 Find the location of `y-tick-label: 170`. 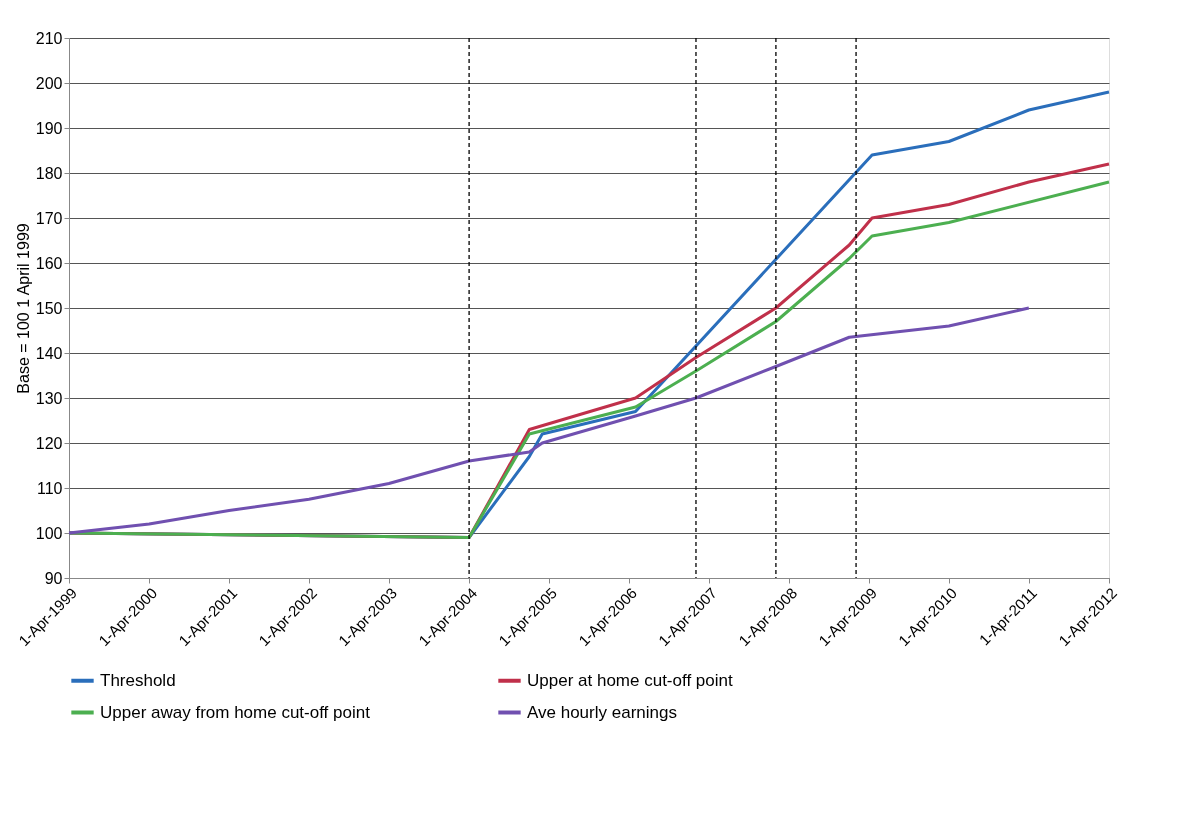

y-tick-label: 170 is located at coordinates (49, 218).